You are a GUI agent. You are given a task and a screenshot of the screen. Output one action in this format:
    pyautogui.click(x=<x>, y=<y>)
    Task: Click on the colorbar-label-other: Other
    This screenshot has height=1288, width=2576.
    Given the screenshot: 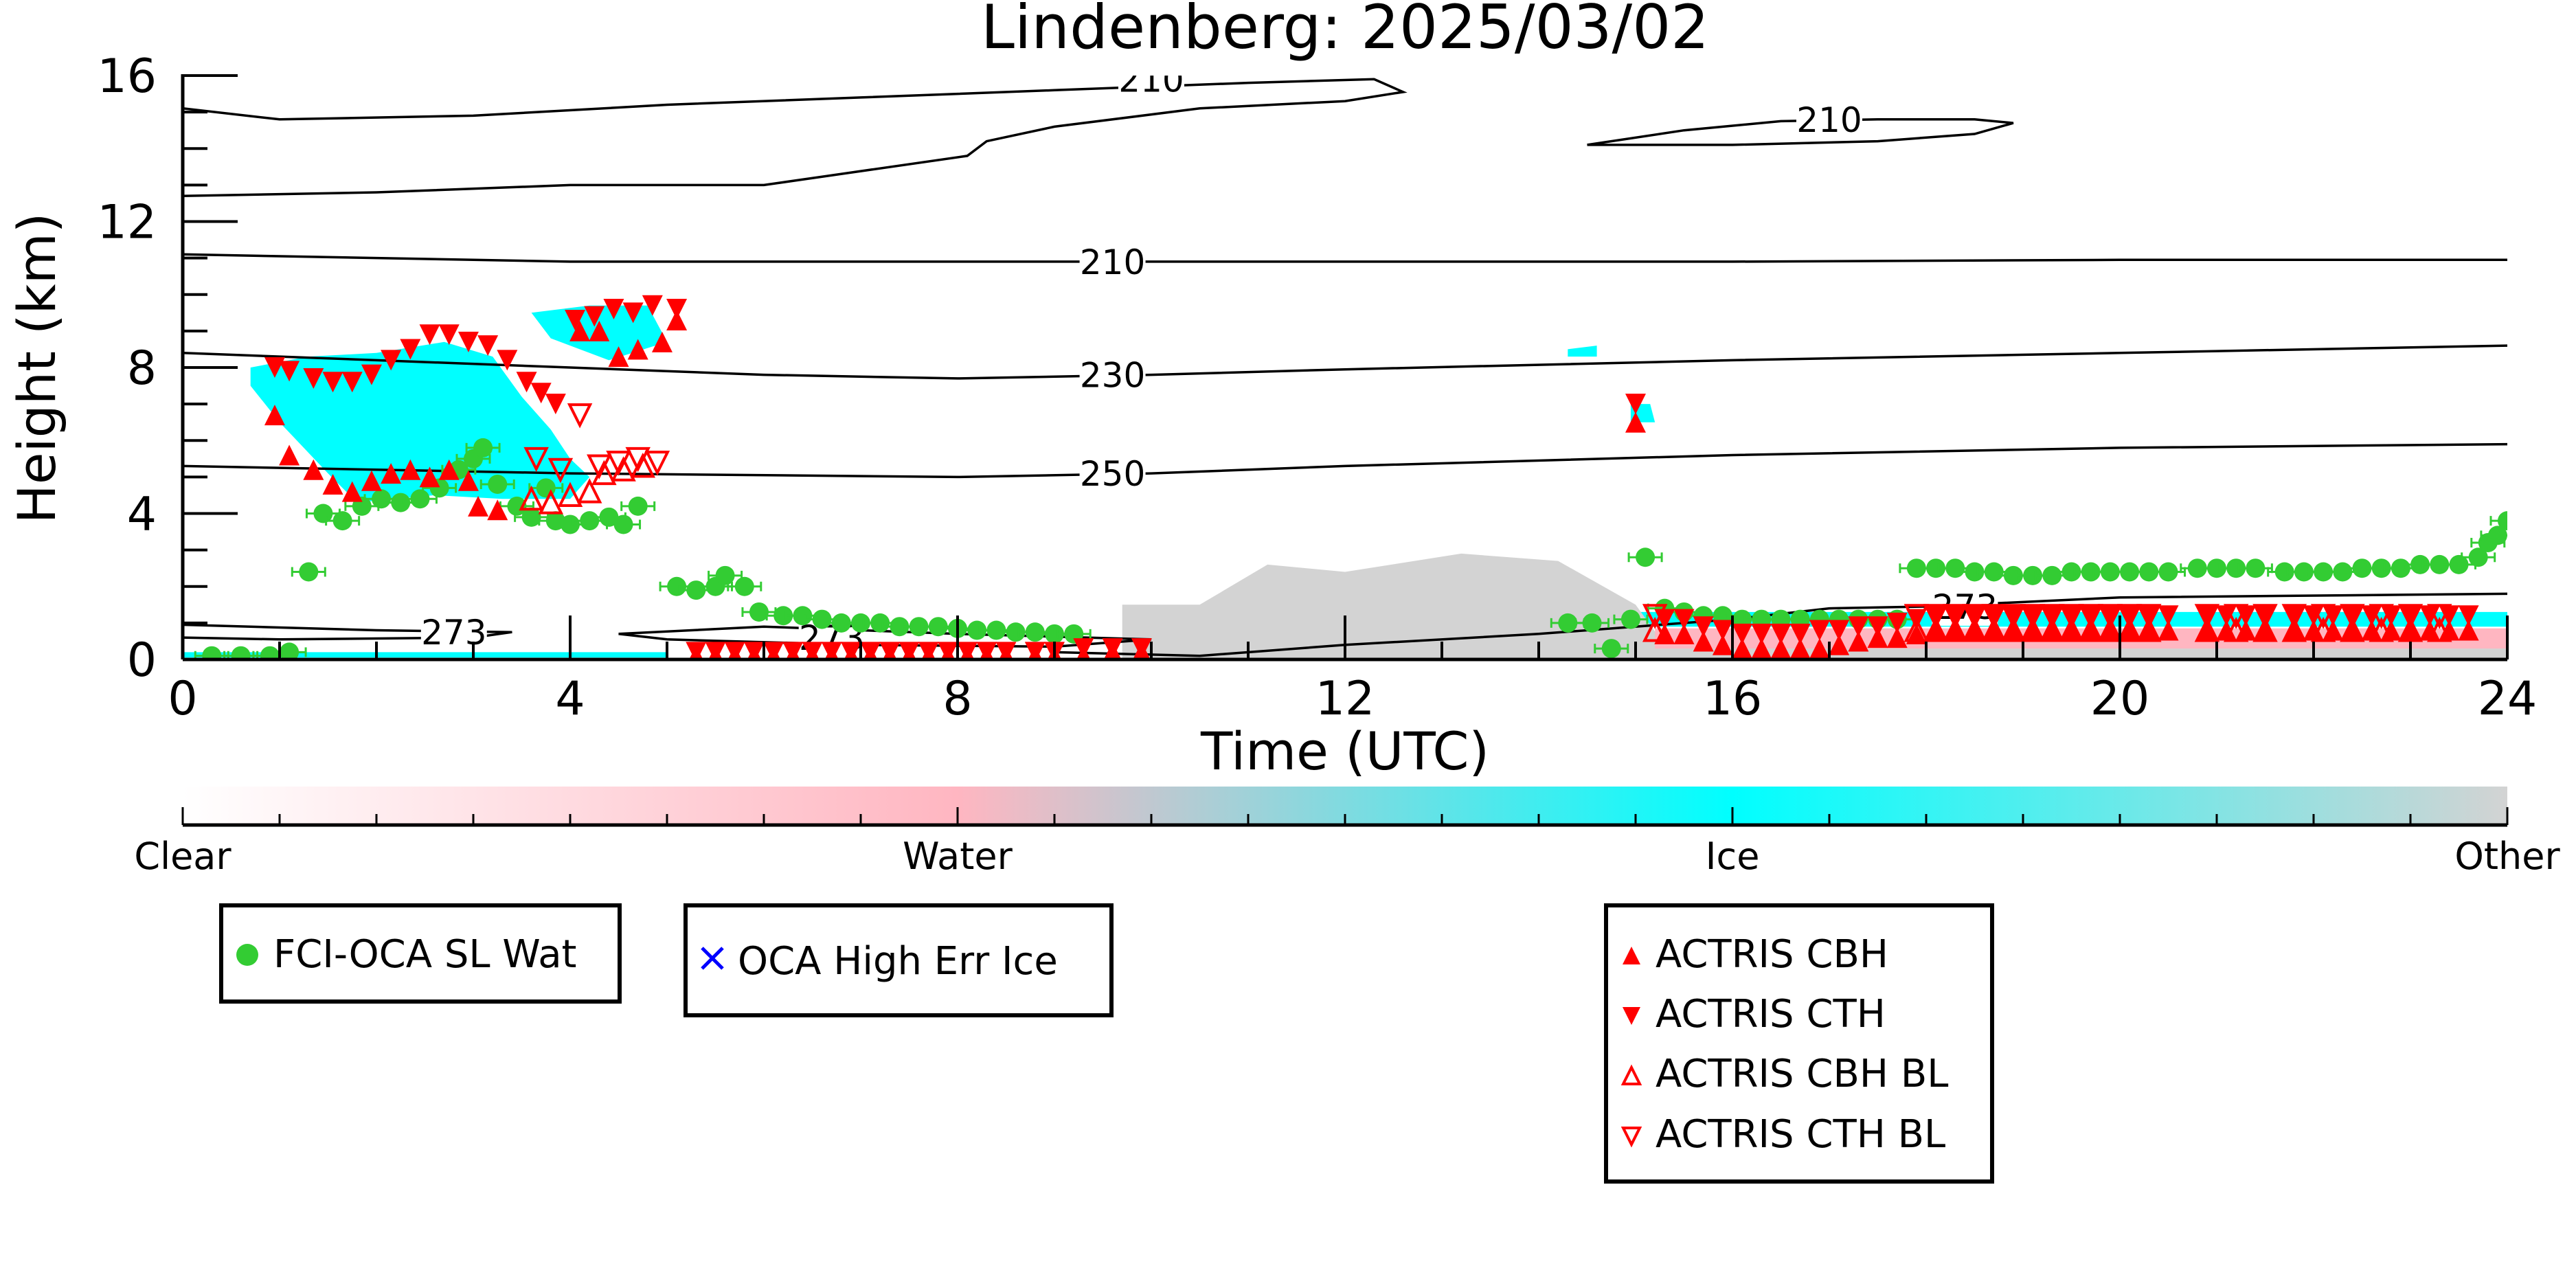 What is the action you would take?
    pyautogui.click(x=2507, y=856)
    